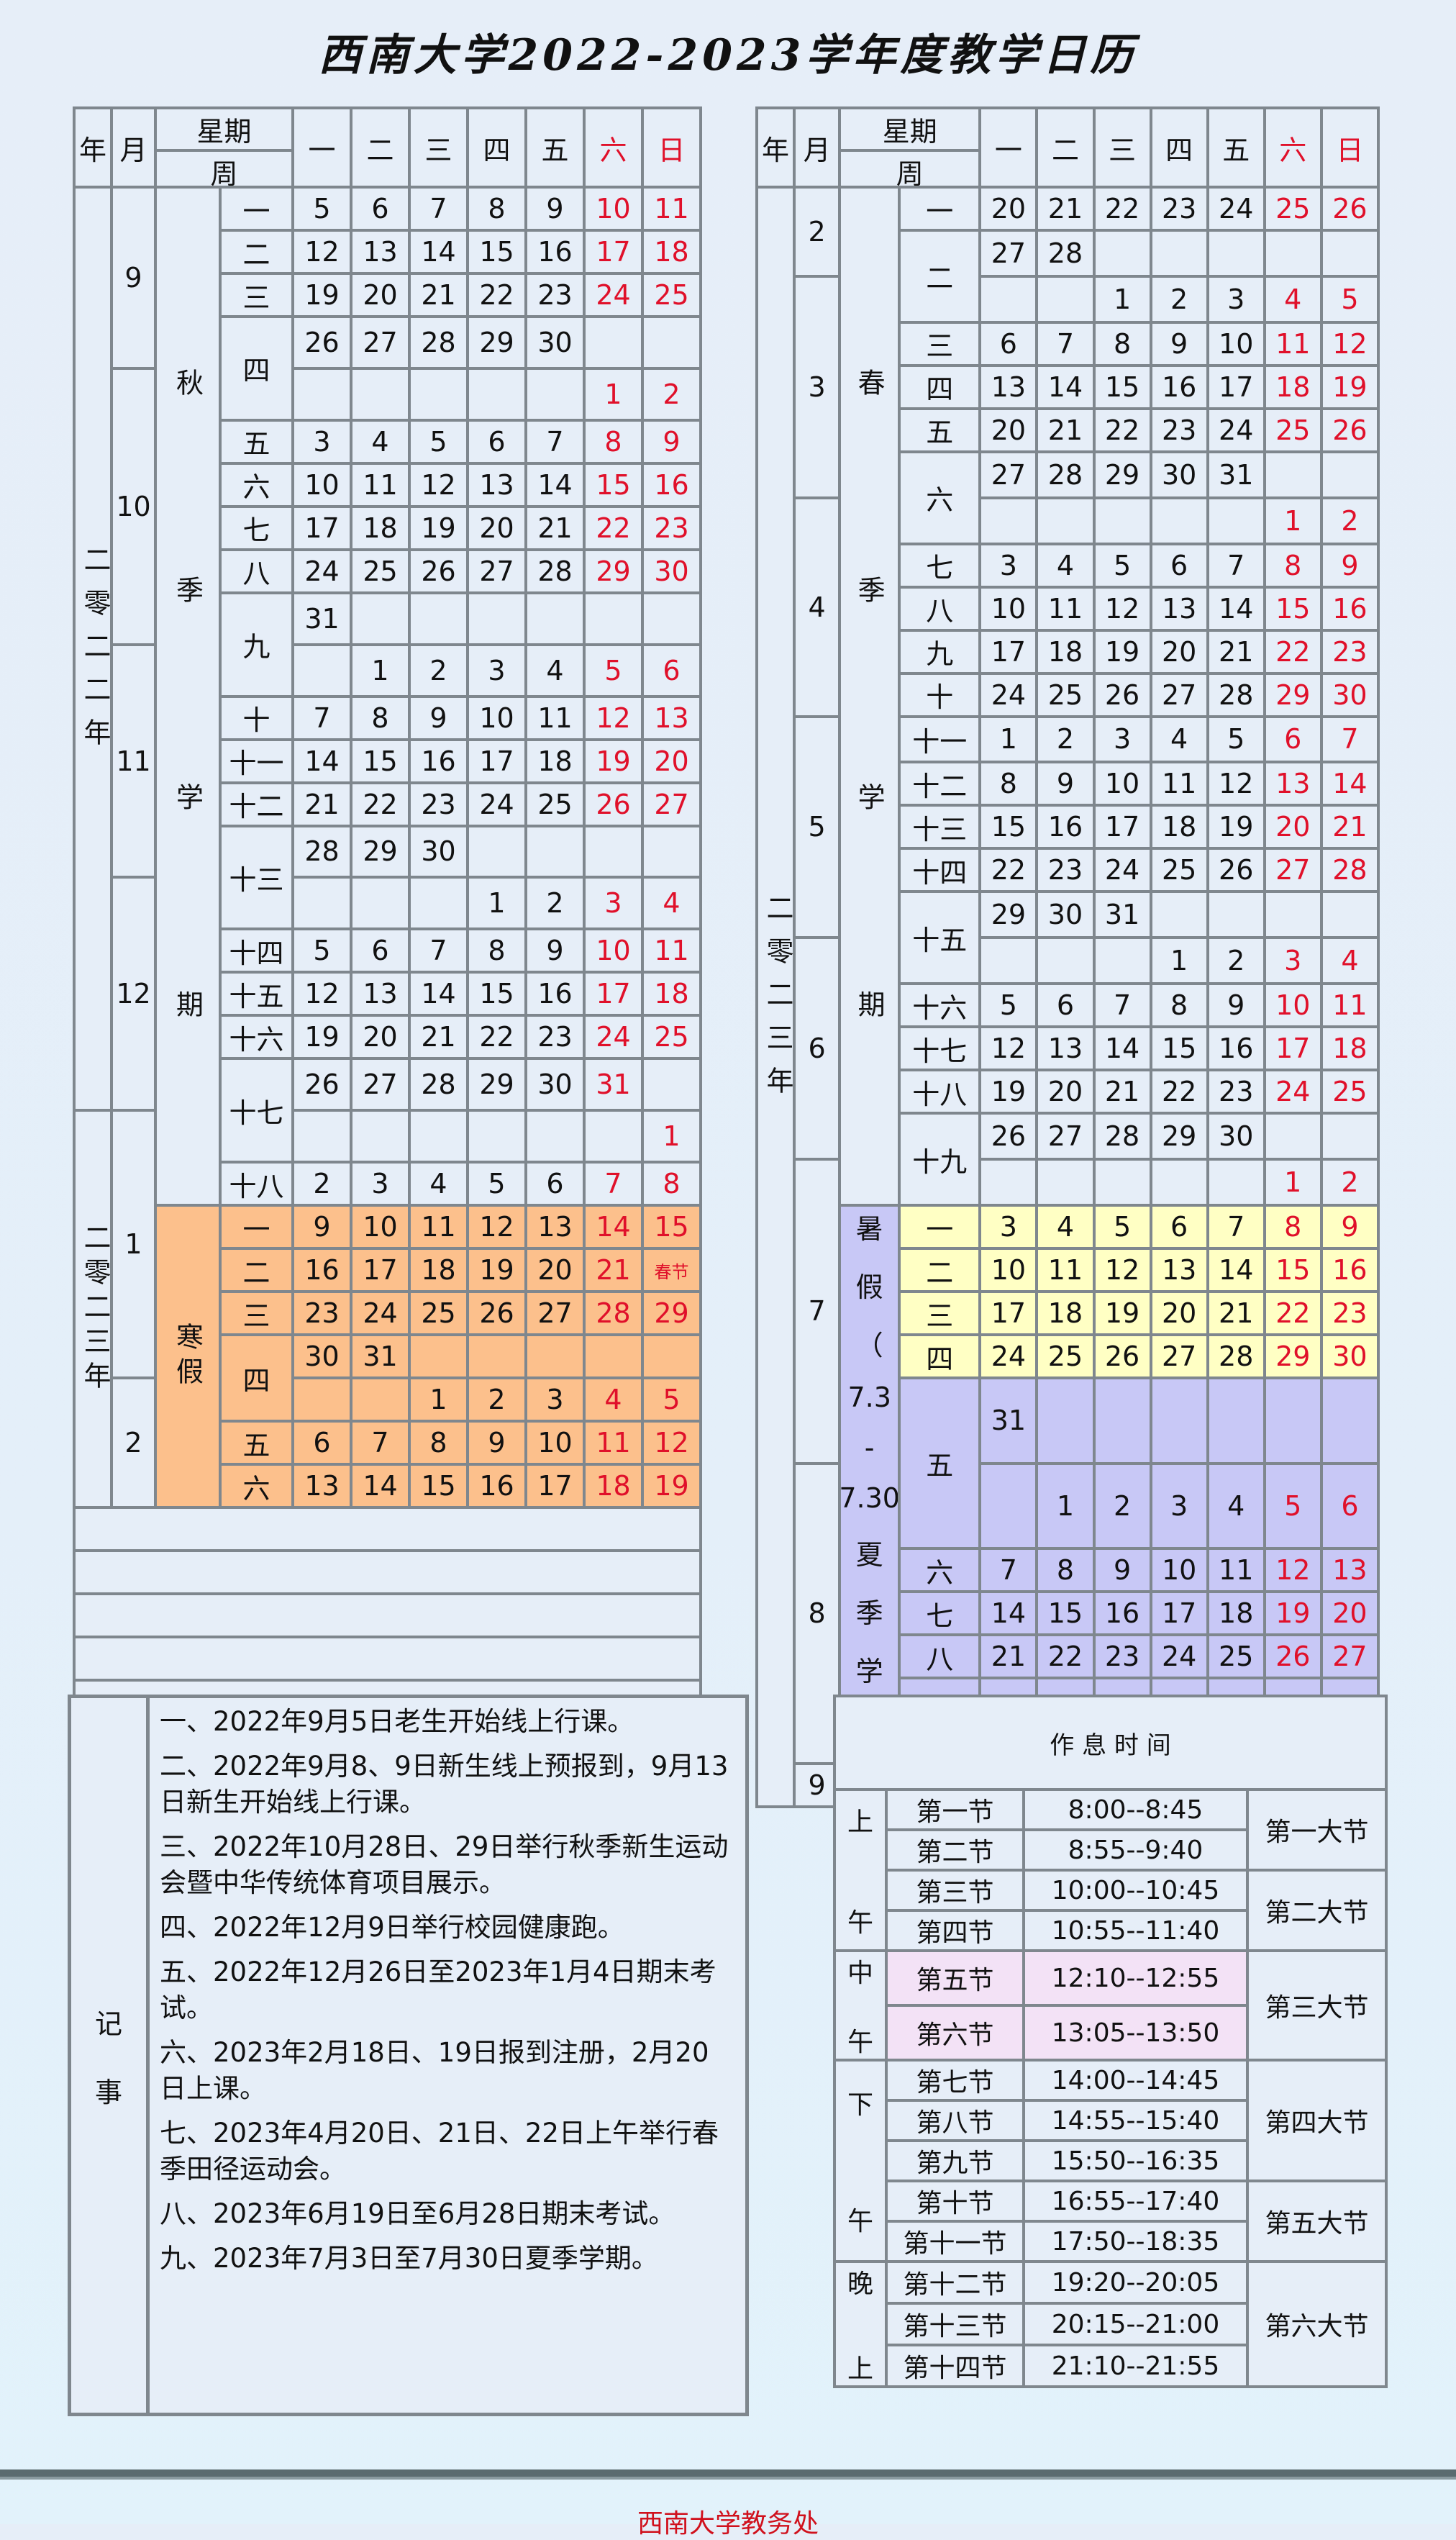 This screenshot has width=1456, height=2540. What do you see at coordinates (1008, 209) in the screenshot?
I see `day-cell: 20` at bounding box center [1008, 209].